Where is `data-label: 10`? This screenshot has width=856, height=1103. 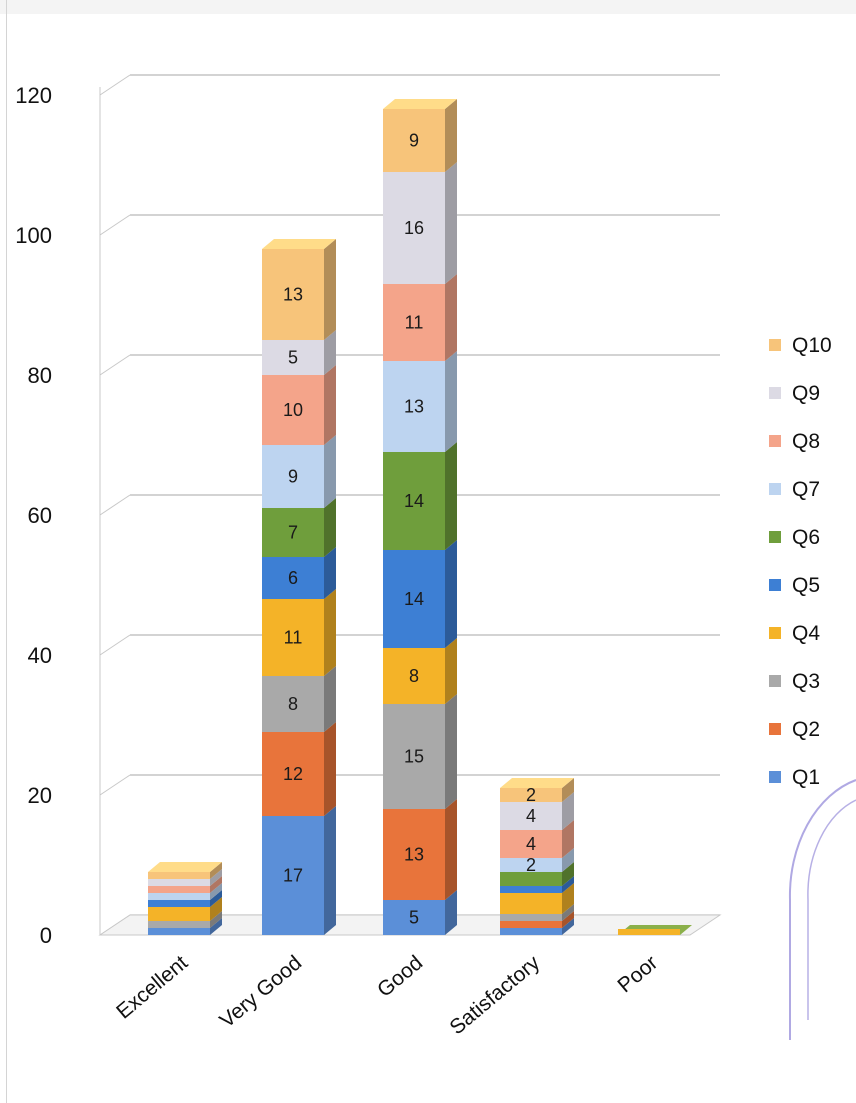
data-label: 10 is located at coordinates (293, 410).